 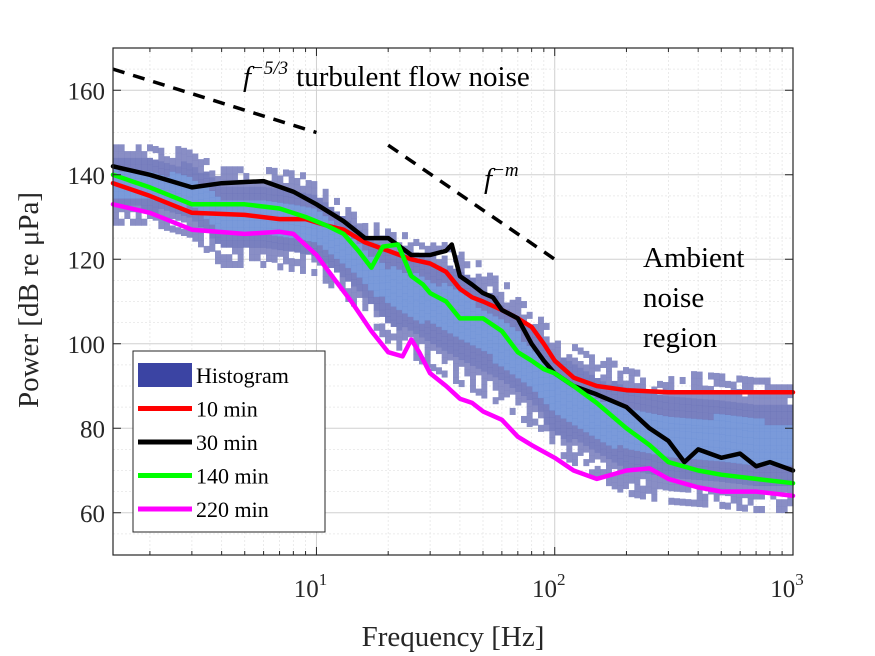 I want to click on y-axis-label: Power [dB re μPa], so click(x=29, y=300).